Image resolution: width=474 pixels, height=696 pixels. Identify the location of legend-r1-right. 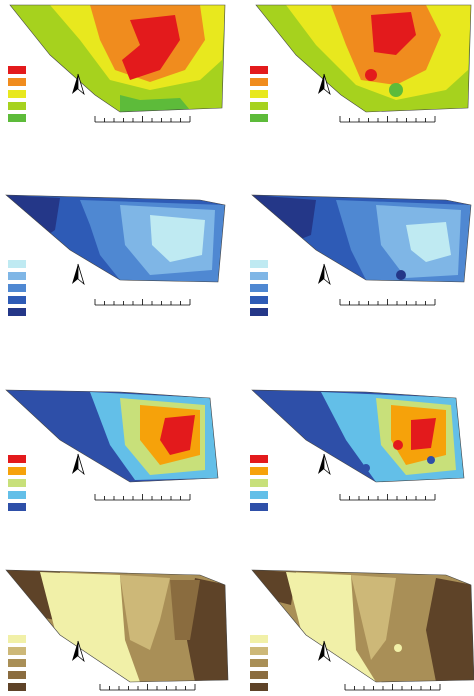
(259, 94).